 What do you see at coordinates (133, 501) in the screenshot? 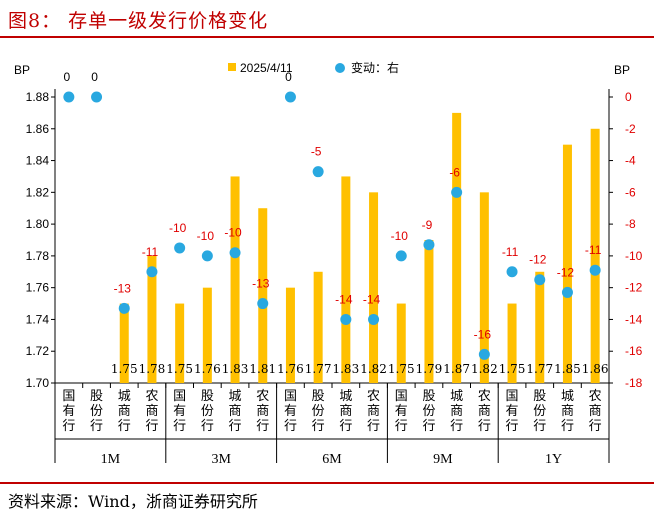
I see `source-note: 资料来源：Wind，浙商证券研究所` at bounding box center [133, 501].